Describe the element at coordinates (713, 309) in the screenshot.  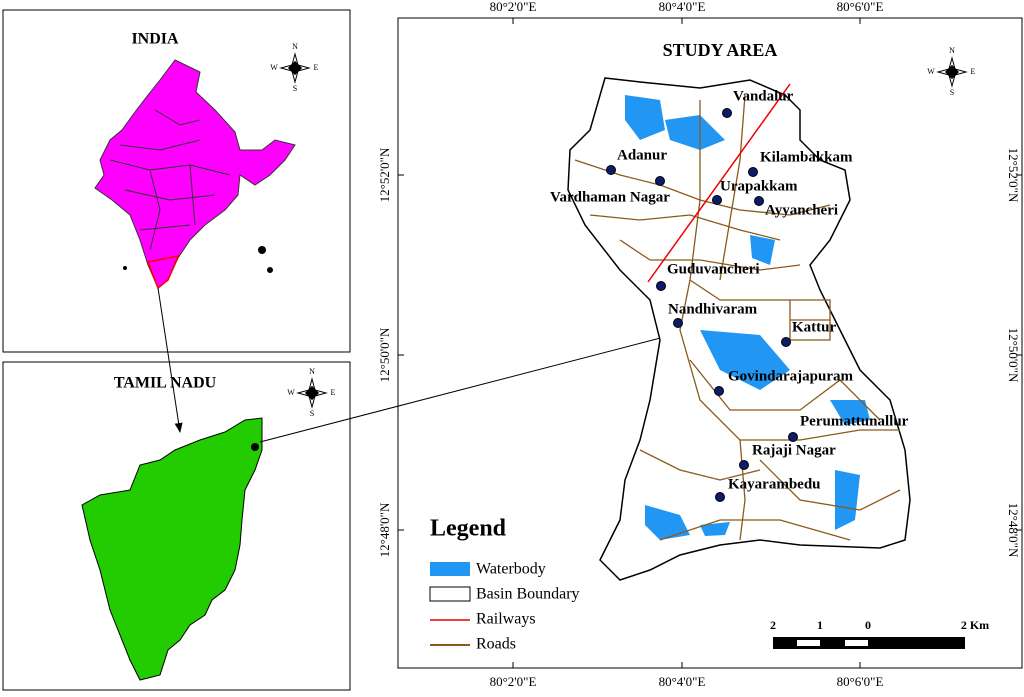
I see `place-label: Nandhivaram` at that location.